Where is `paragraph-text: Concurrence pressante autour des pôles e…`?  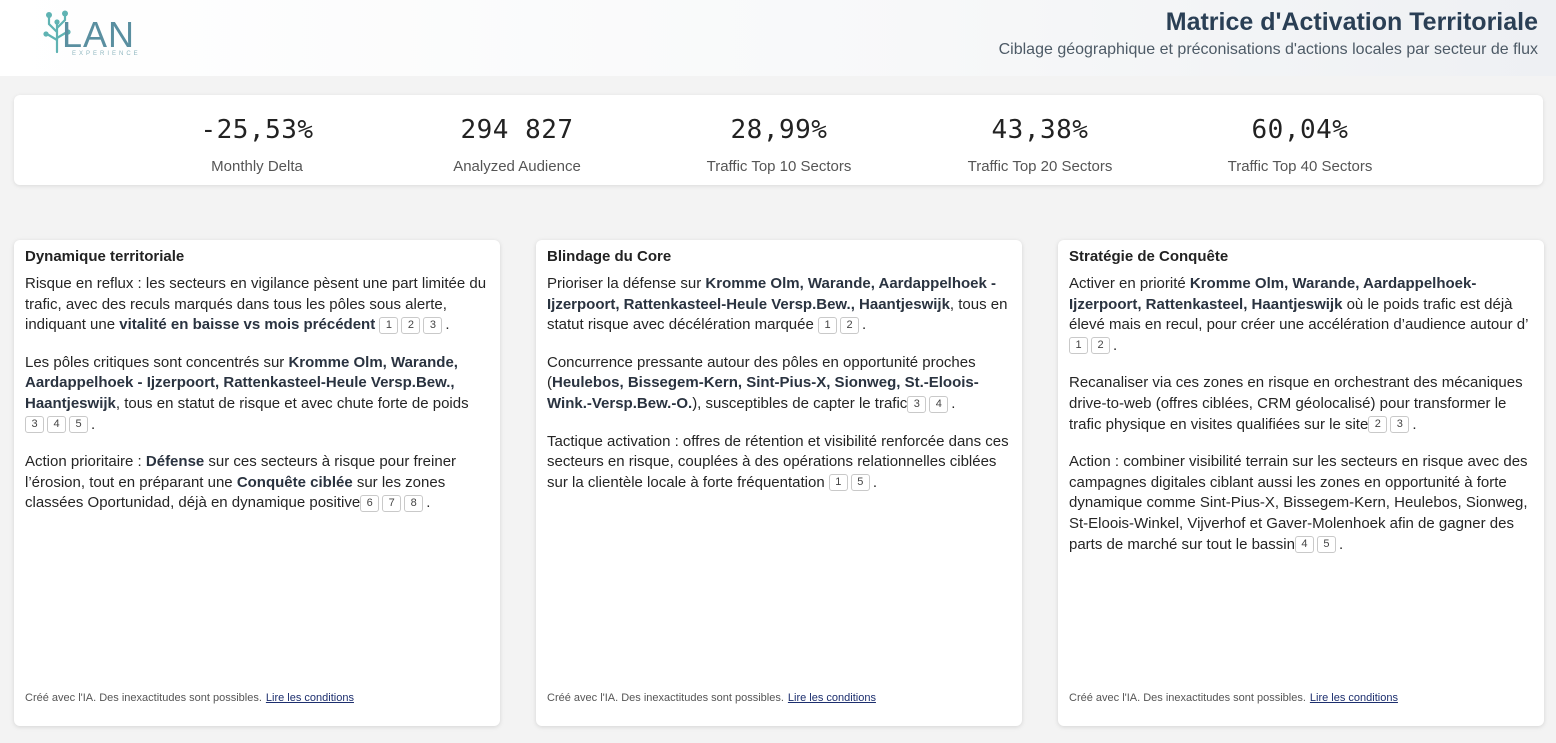
paragraph-text: Concurrence pressante autour des pôles e… is located at coordinates (761, 372).